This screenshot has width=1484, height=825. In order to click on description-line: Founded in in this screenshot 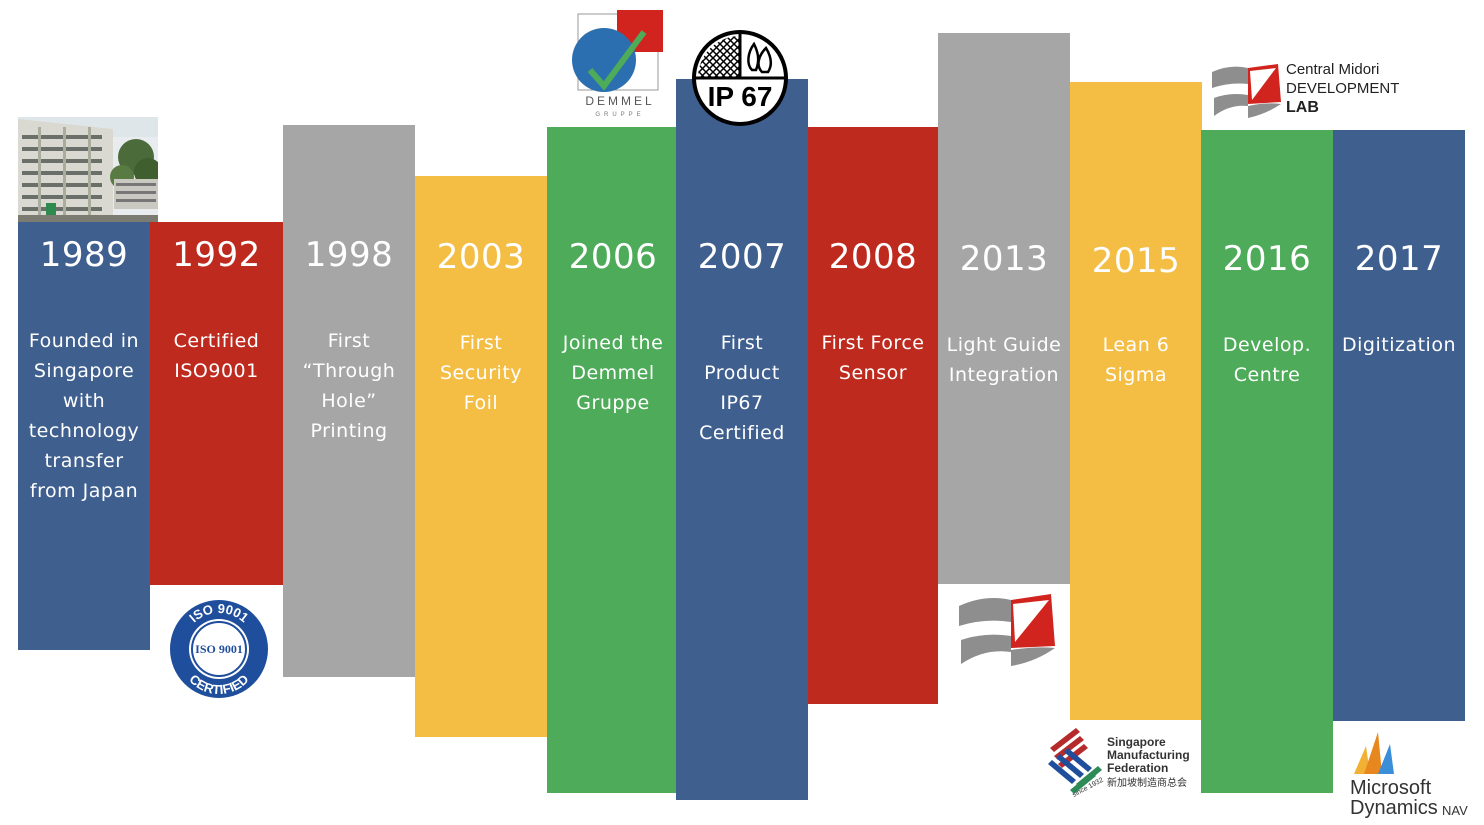, I will do `click(84, 341)`.